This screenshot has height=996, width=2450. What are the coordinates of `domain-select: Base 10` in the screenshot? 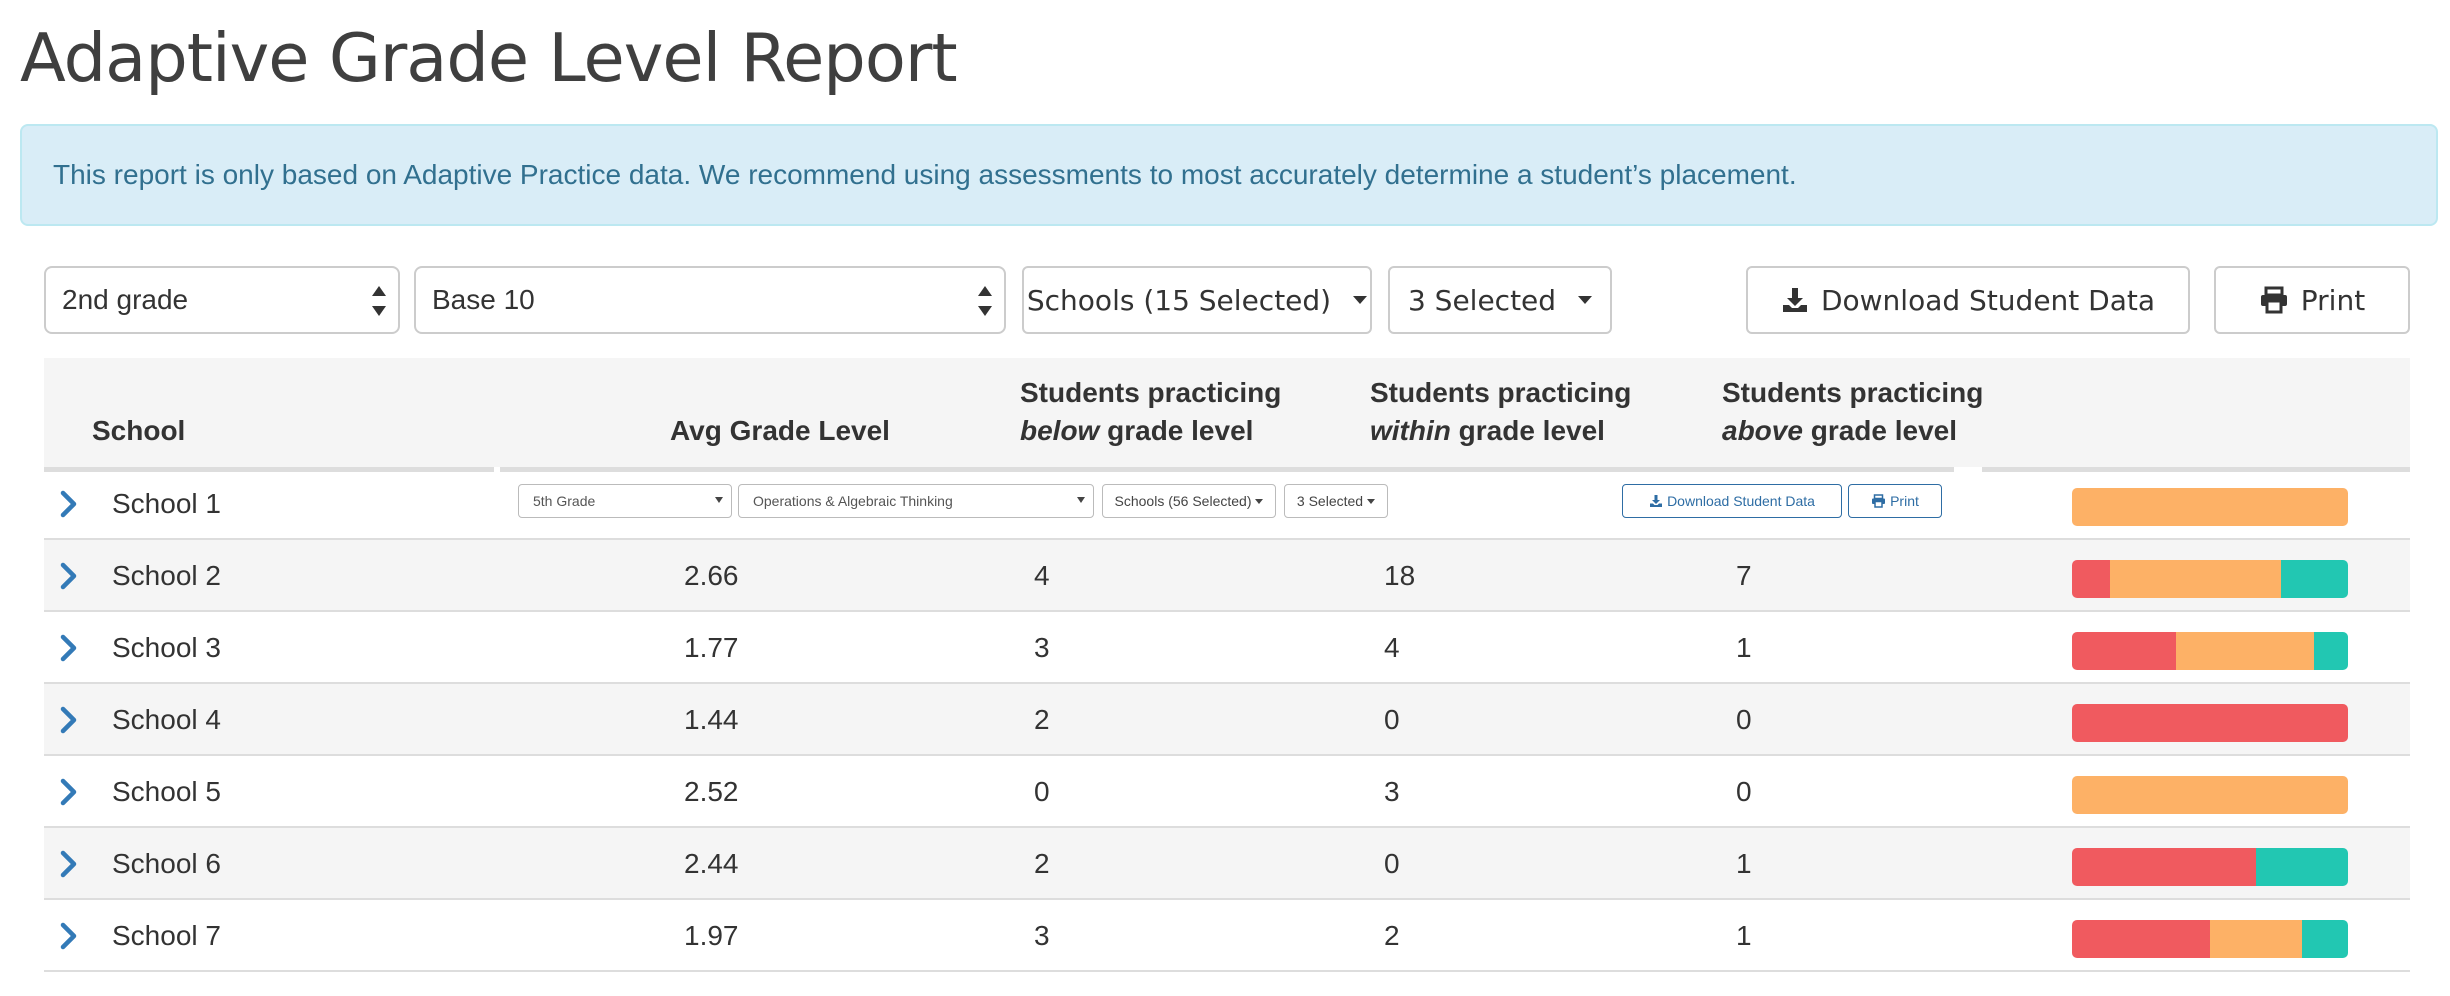 It's located at (710, 300).